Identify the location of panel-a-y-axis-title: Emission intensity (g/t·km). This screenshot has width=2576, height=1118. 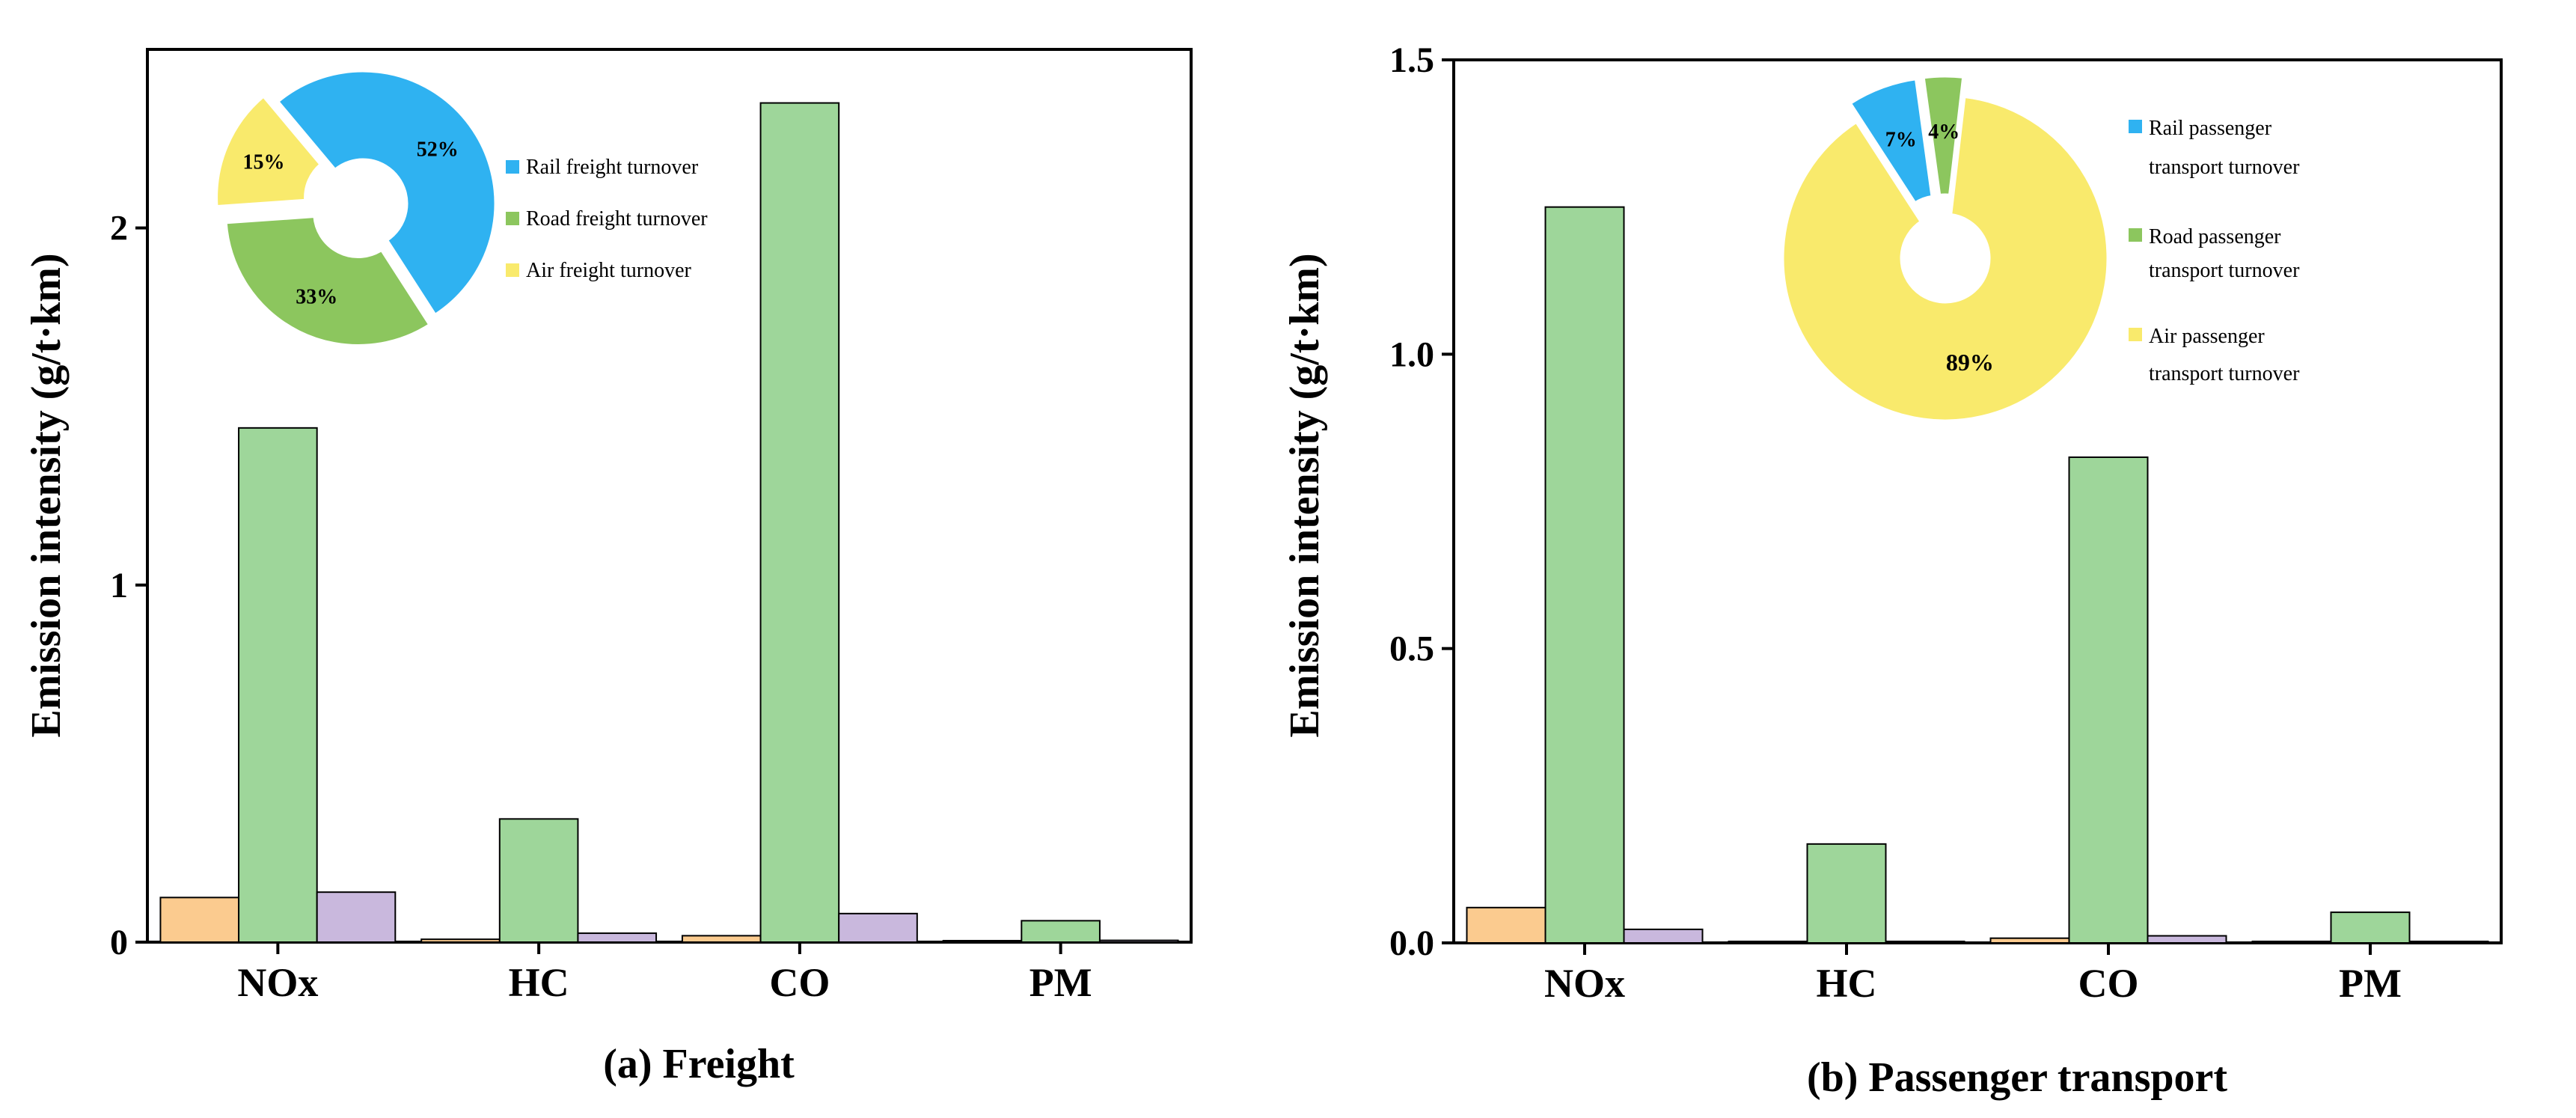
(46, 495).